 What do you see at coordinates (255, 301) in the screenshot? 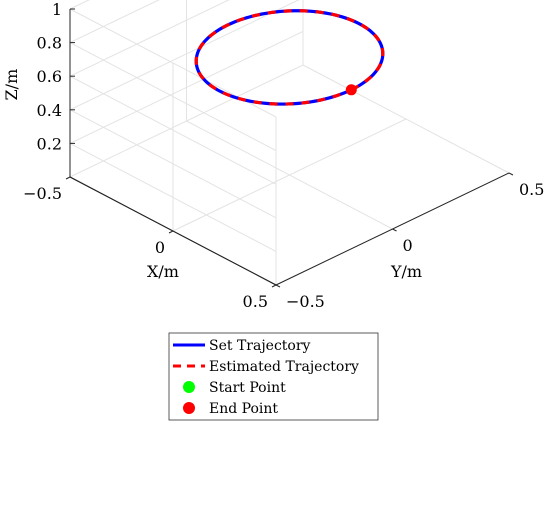
I see `x-tick-label: 0.5` at bounding box center [255, 301].